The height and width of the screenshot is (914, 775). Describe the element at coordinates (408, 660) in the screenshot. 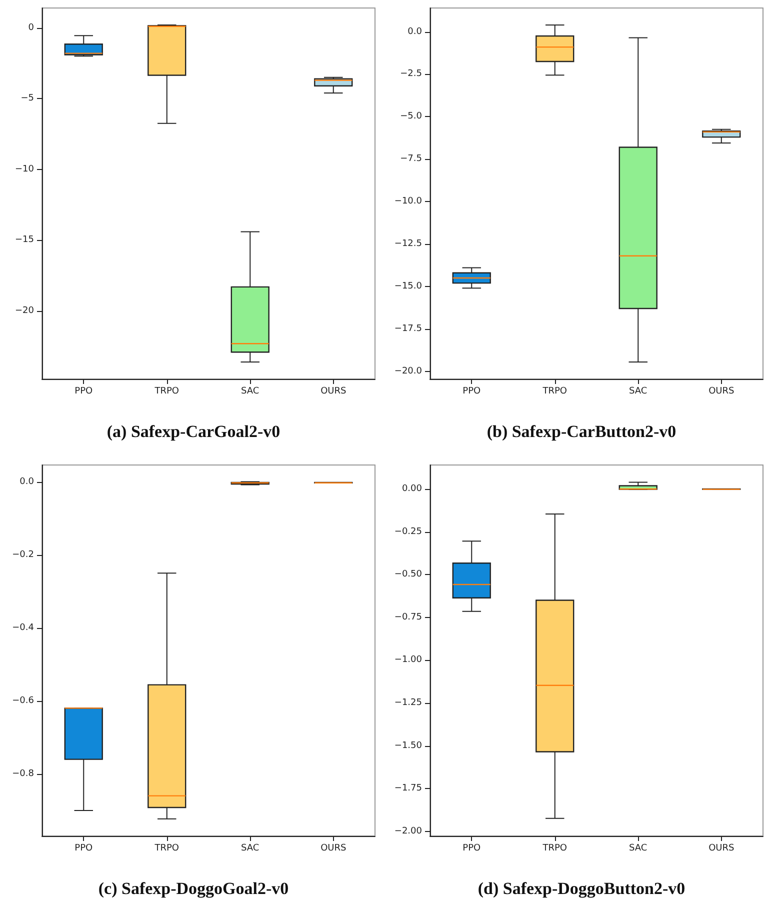

I see `y-tick-label: −1.00` at that location.